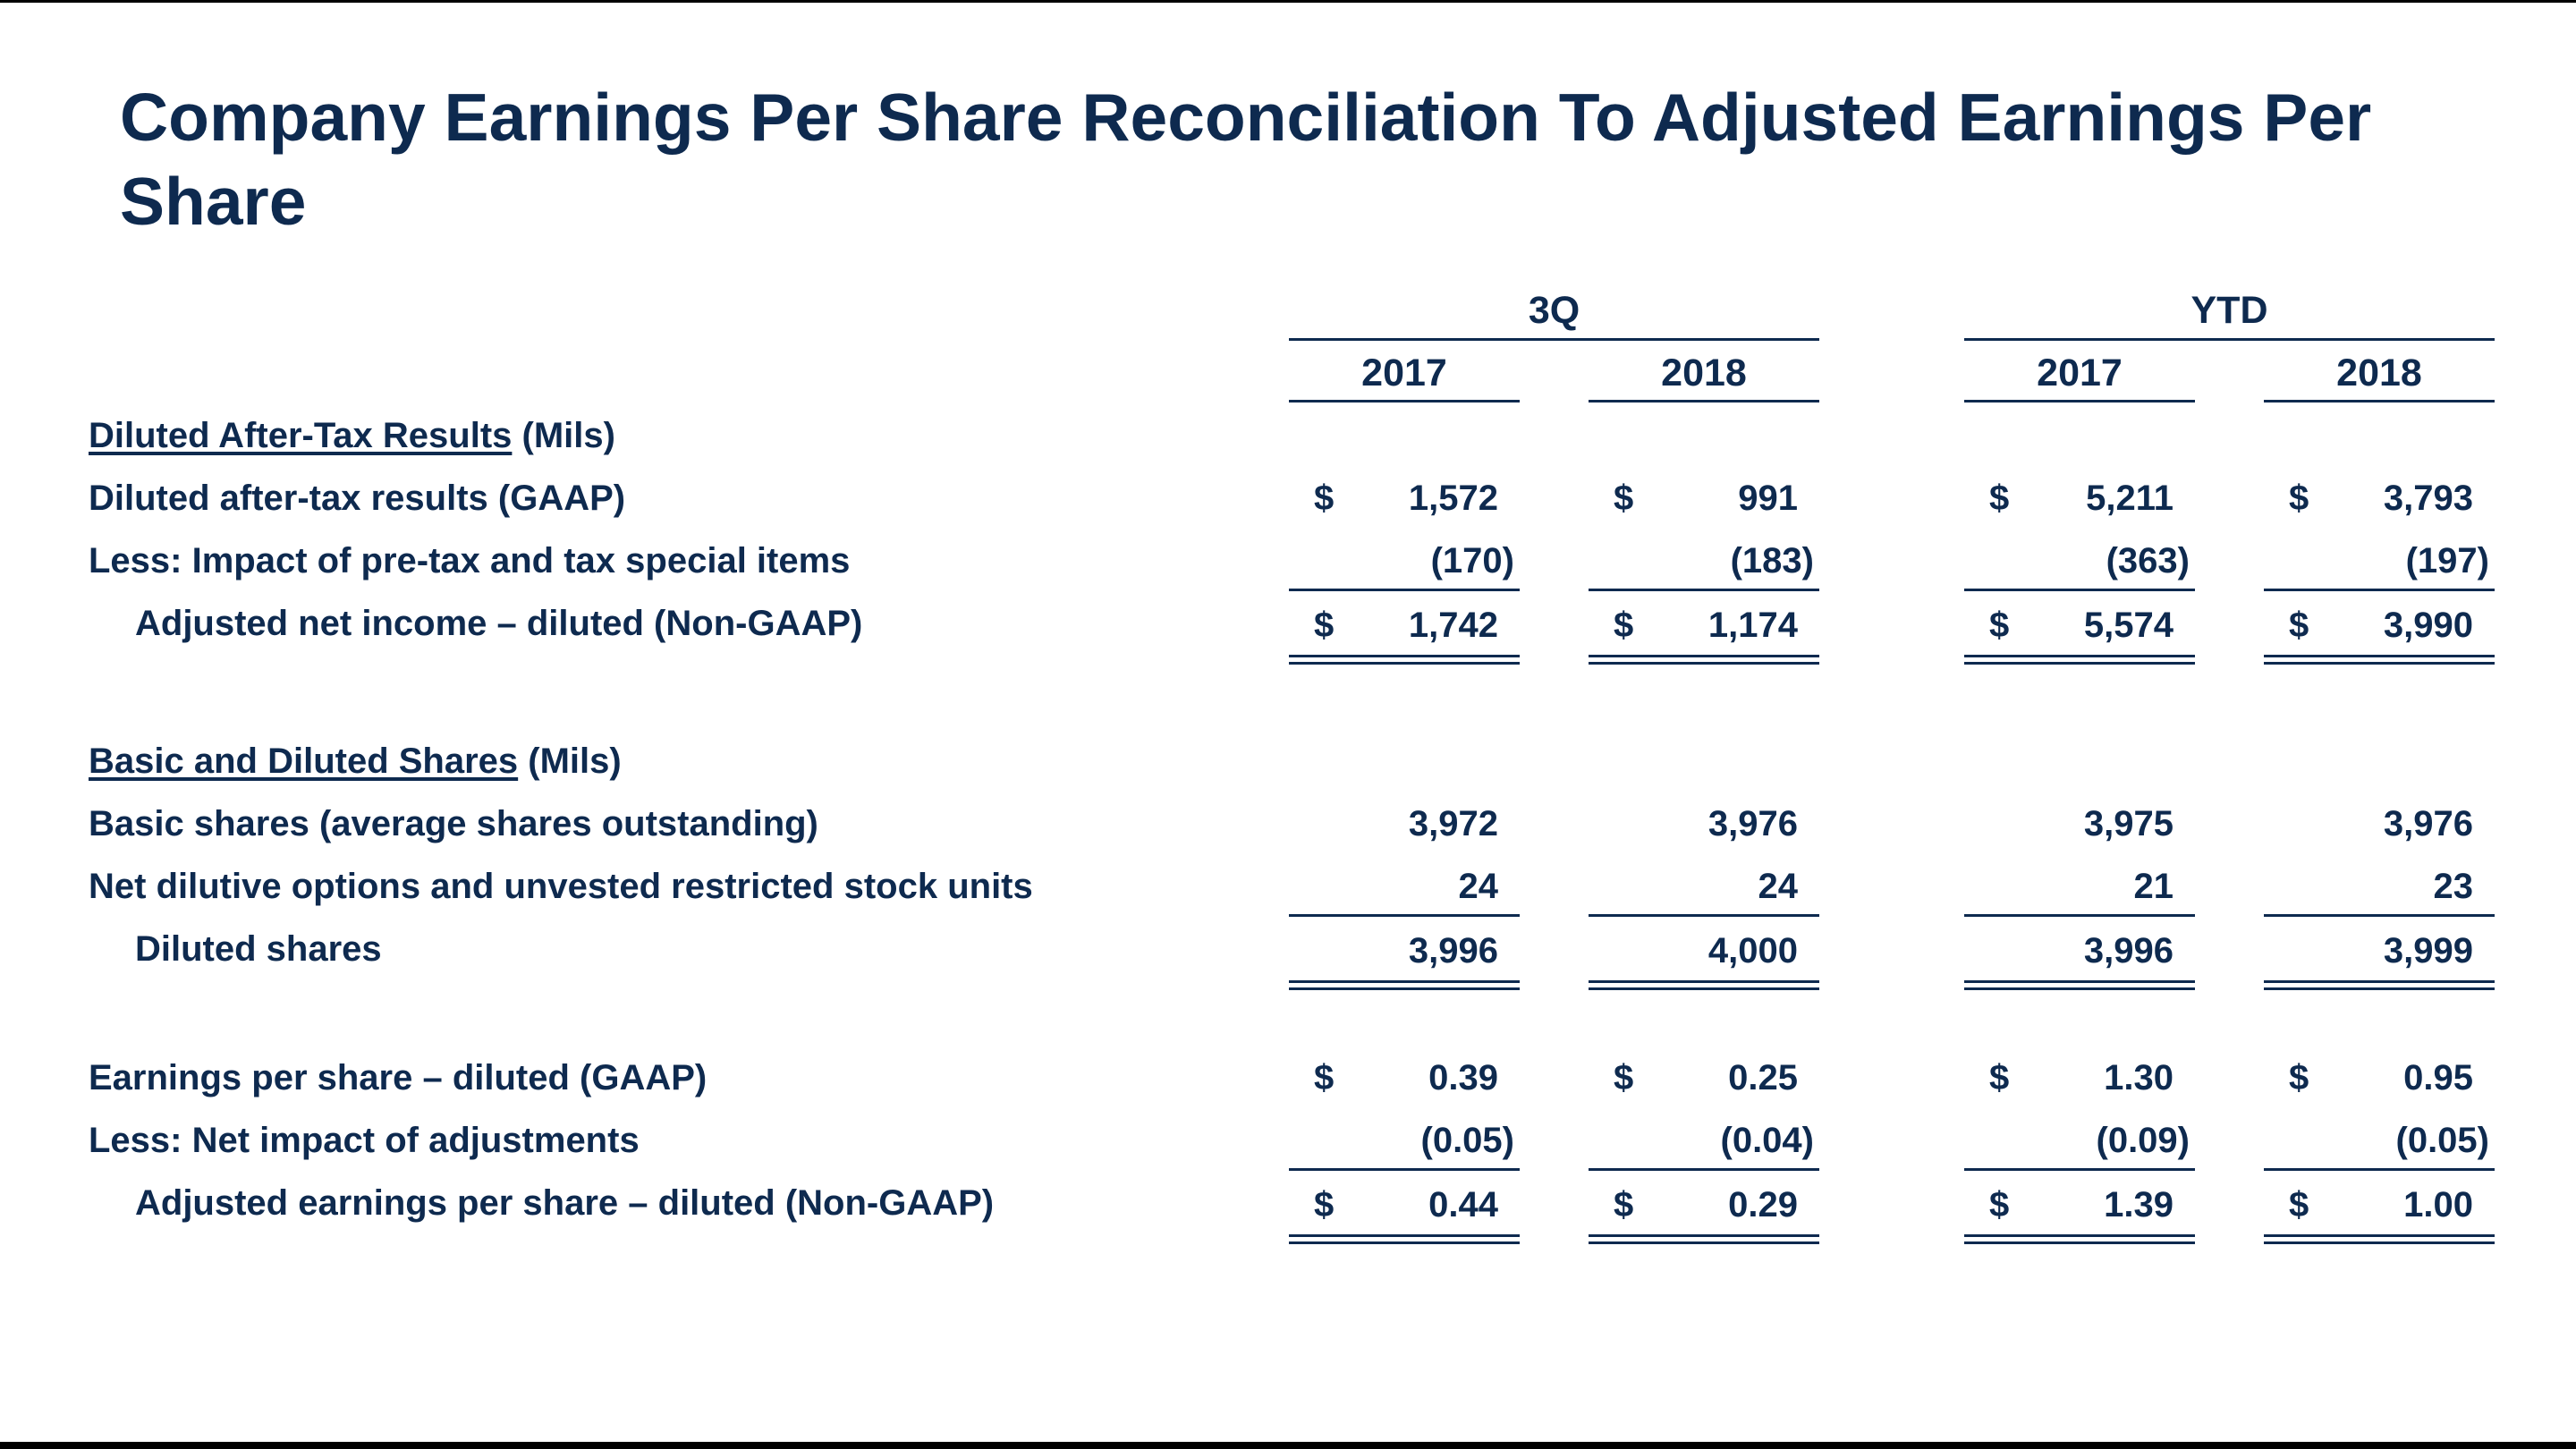 This screenshot has width=2576, height=1449. I want to click on section-heading-after-tax: Diluted After-Tax Results (Mils), so click(352, 435).